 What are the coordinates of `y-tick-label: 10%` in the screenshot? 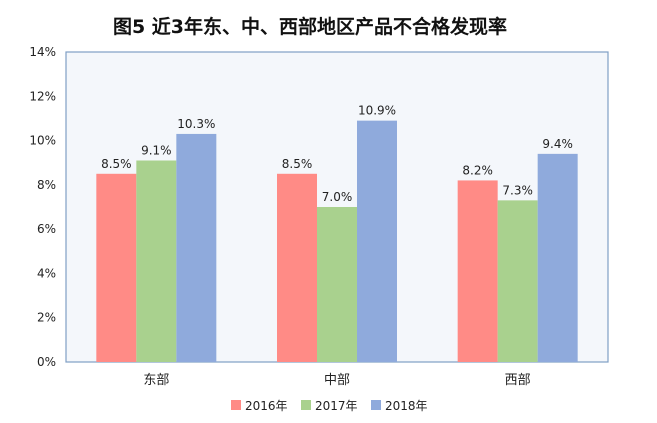 It's located at (42, 141).